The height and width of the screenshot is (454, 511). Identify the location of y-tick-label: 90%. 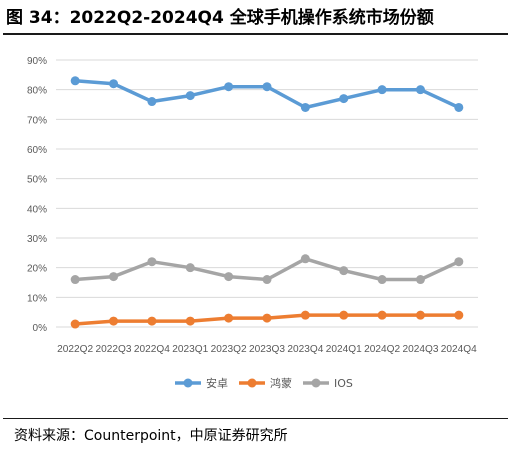
(37, 61).